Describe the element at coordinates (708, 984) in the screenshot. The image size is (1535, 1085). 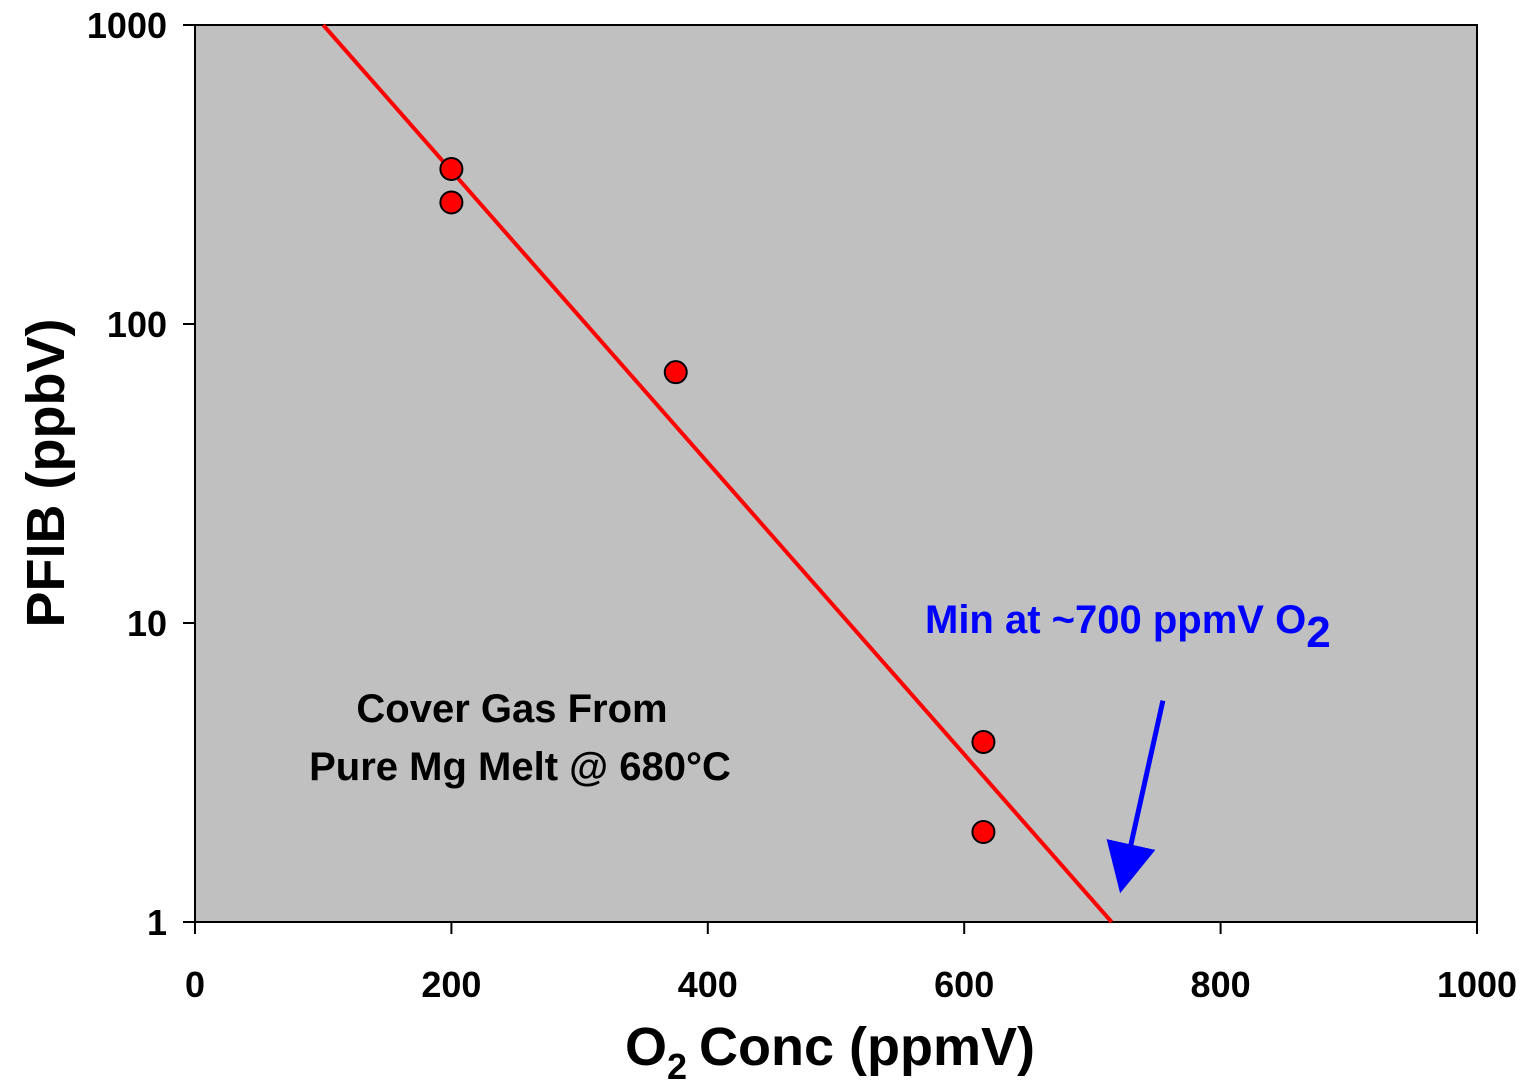
I see `x-tick-label: 400` at that location.